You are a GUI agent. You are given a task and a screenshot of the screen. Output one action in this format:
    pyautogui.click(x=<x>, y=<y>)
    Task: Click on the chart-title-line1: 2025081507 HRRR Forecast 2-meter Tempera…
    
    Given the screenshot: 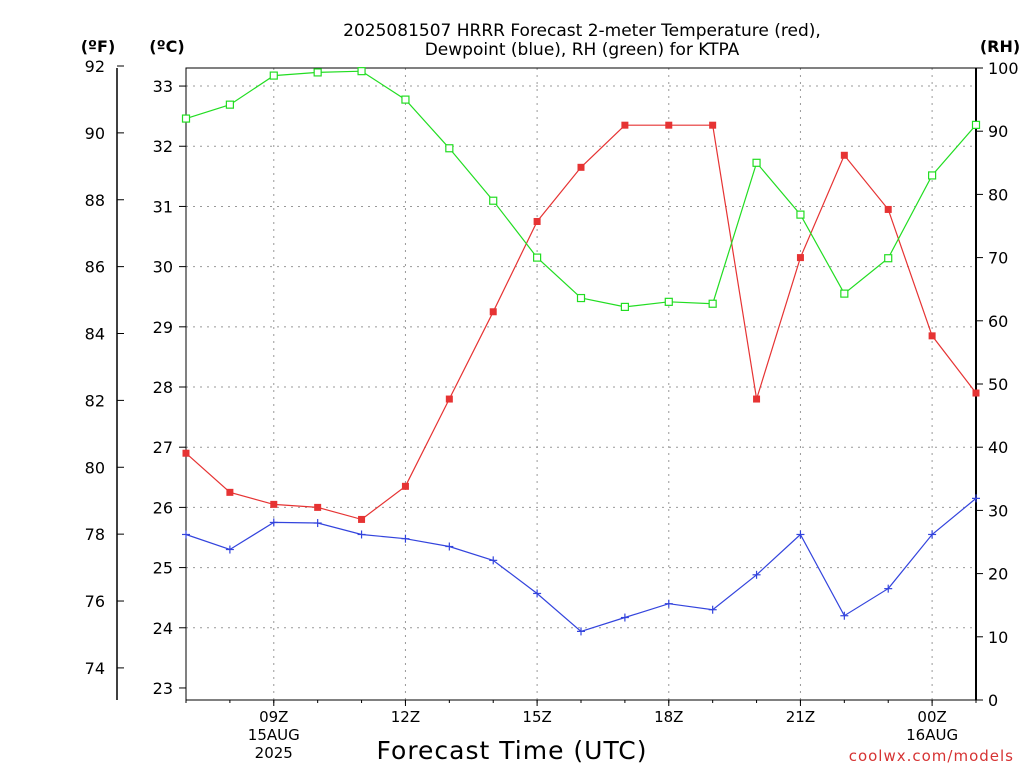 What is the action you would take?
    pyautogui.click(x=582, y=31)
    